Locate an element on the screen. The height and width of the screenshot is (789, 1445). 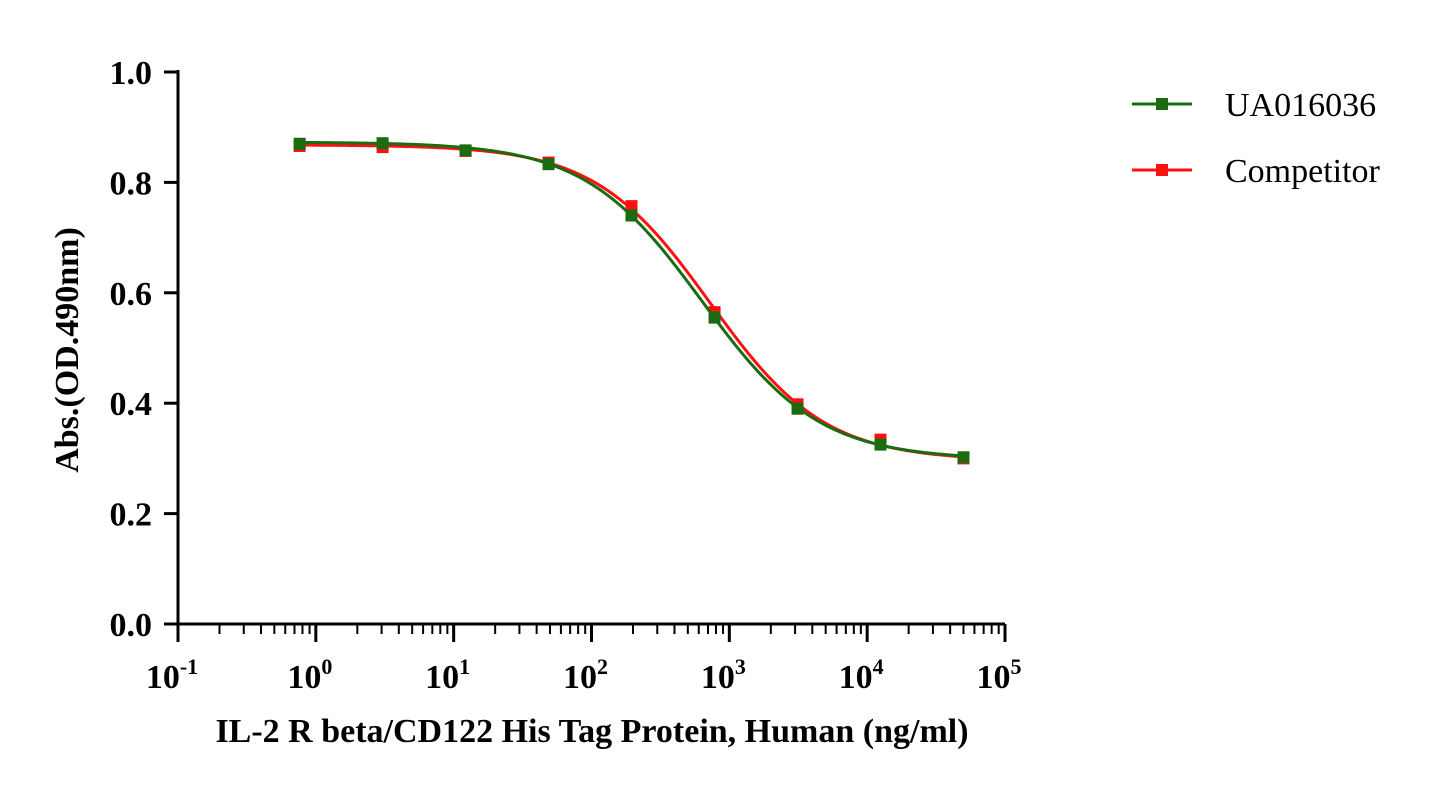
x-tick-label: 10⁵ is located at coordinates (999, 675).